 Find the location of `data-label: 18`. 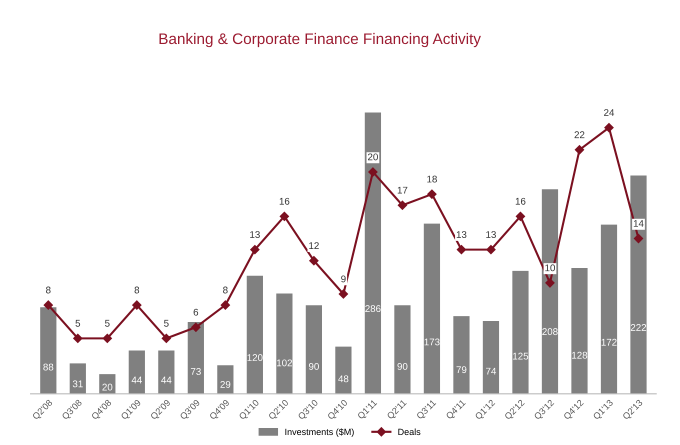

data-label: 18 is located at coordinates (432, 179).